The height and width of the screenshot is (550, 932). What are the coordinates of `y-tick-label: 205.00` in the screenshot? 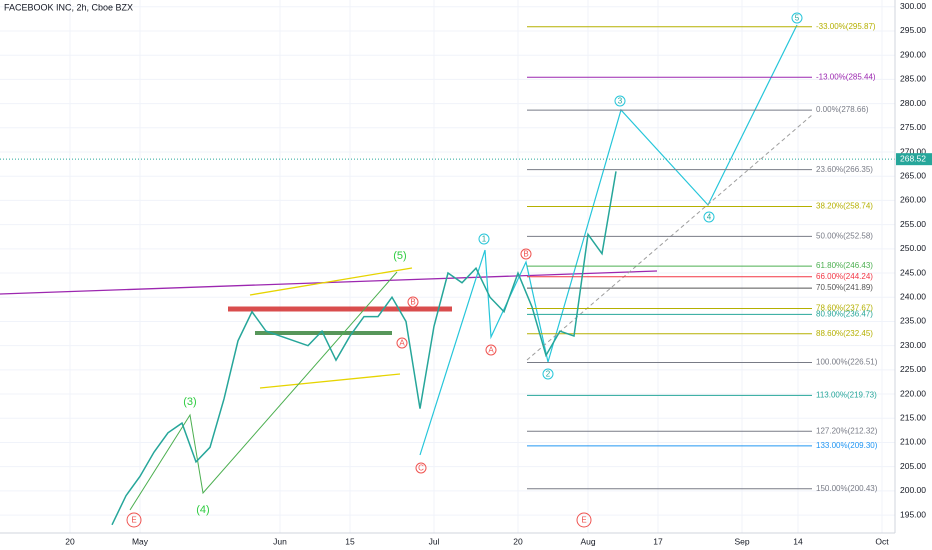 It's located at (913, 466).